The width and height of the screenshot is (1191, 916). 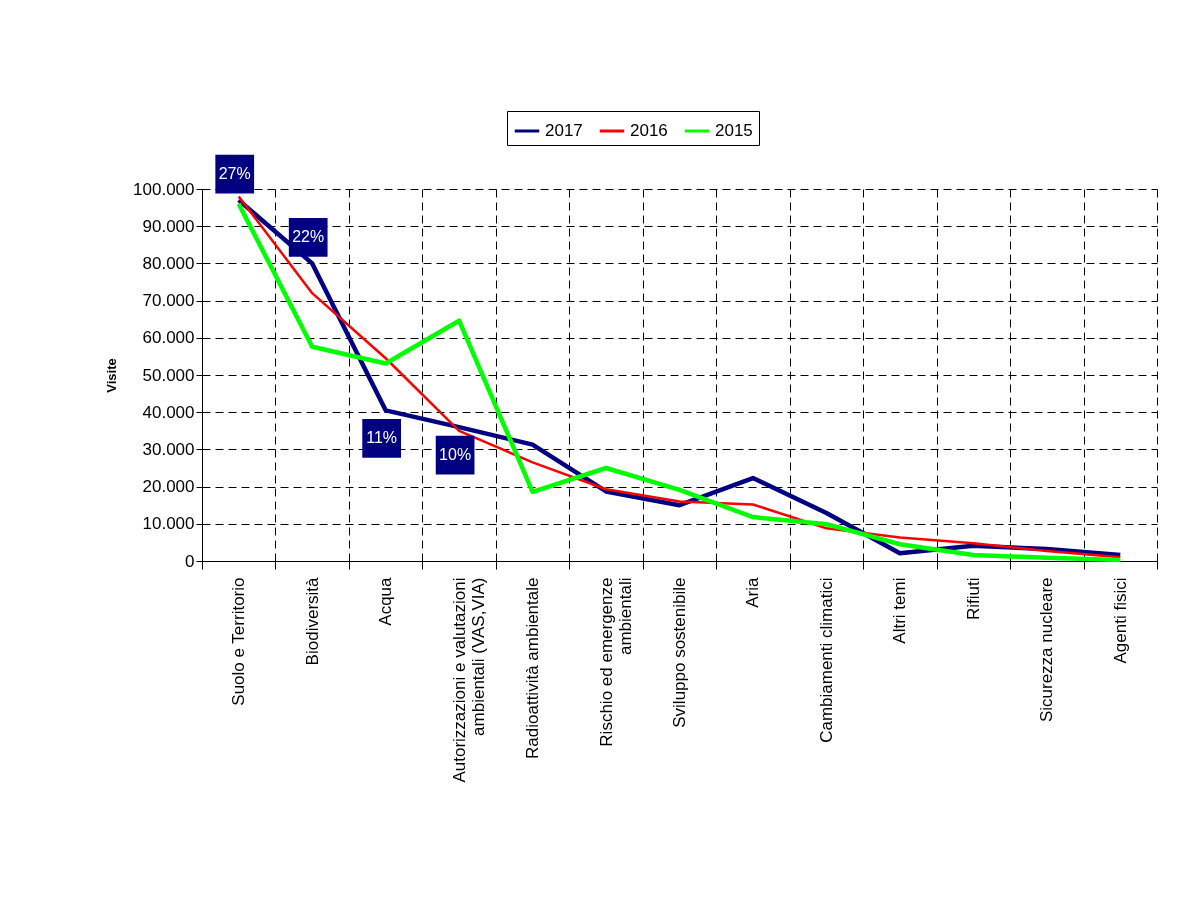 What do you see at coordinates (753, 592) in the screenshot?
I see `x-tick-label: Aria` at bounding box center [753, 592].